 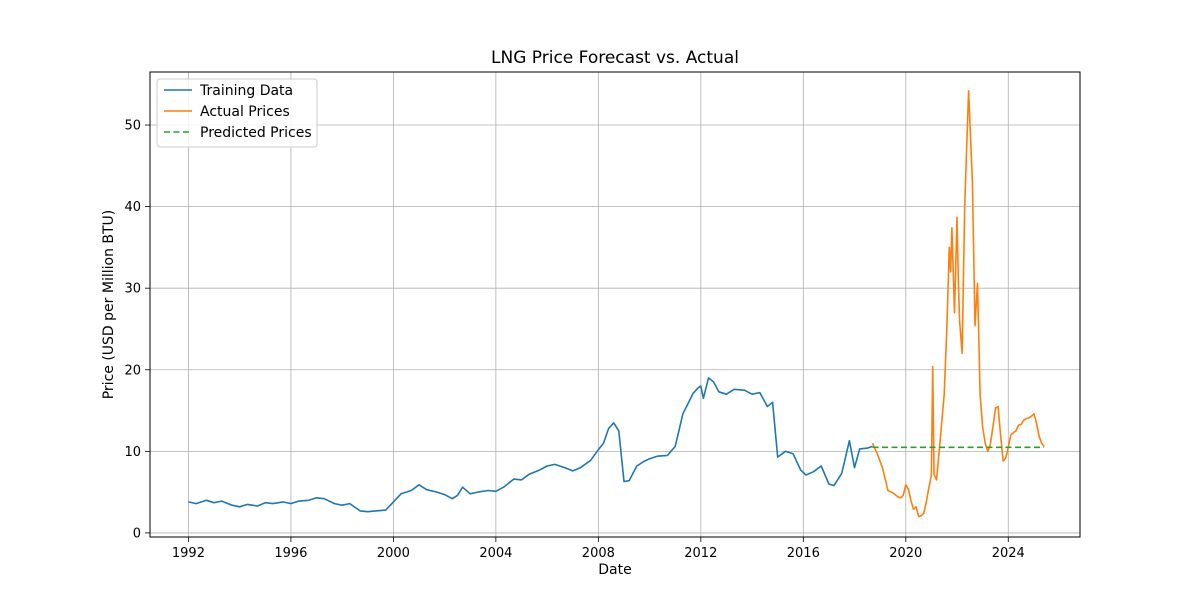 I want to click on legend-label: Predicted Prices, so click(x=256, y=133).